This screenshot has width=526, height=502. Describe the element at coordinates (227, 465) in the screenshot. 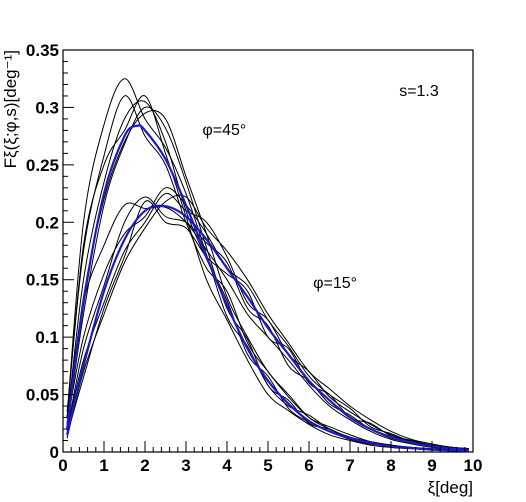

I see `x-tick-label: 4` at that location.